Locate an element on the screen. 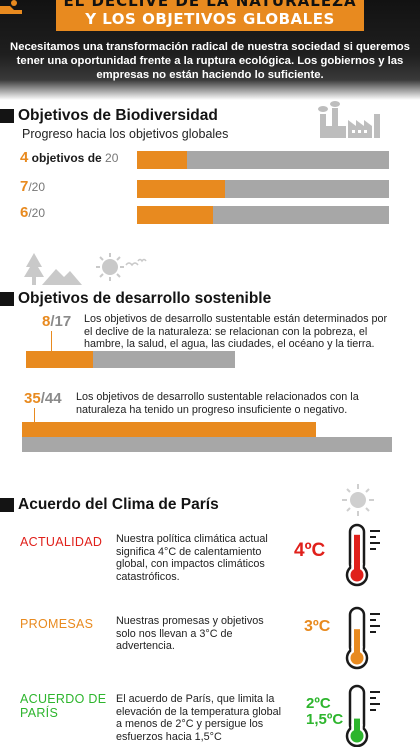 The width and height of the screenshot is (420, 747). mountain-icon is located at coordinates (62, 277).